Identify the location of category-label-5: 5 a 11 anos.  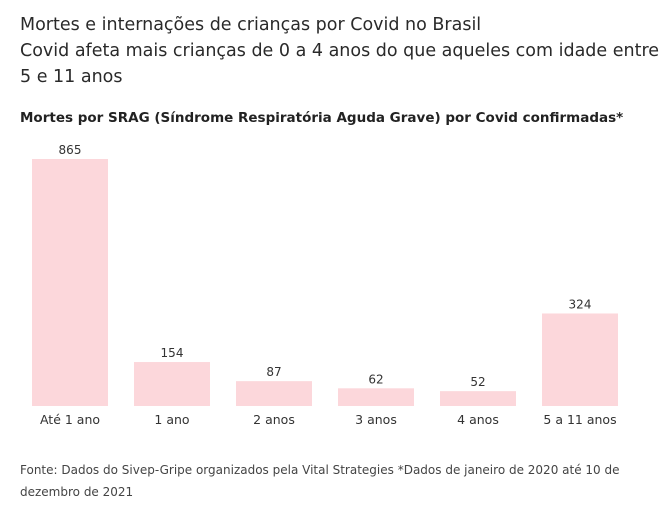
(579, 419).